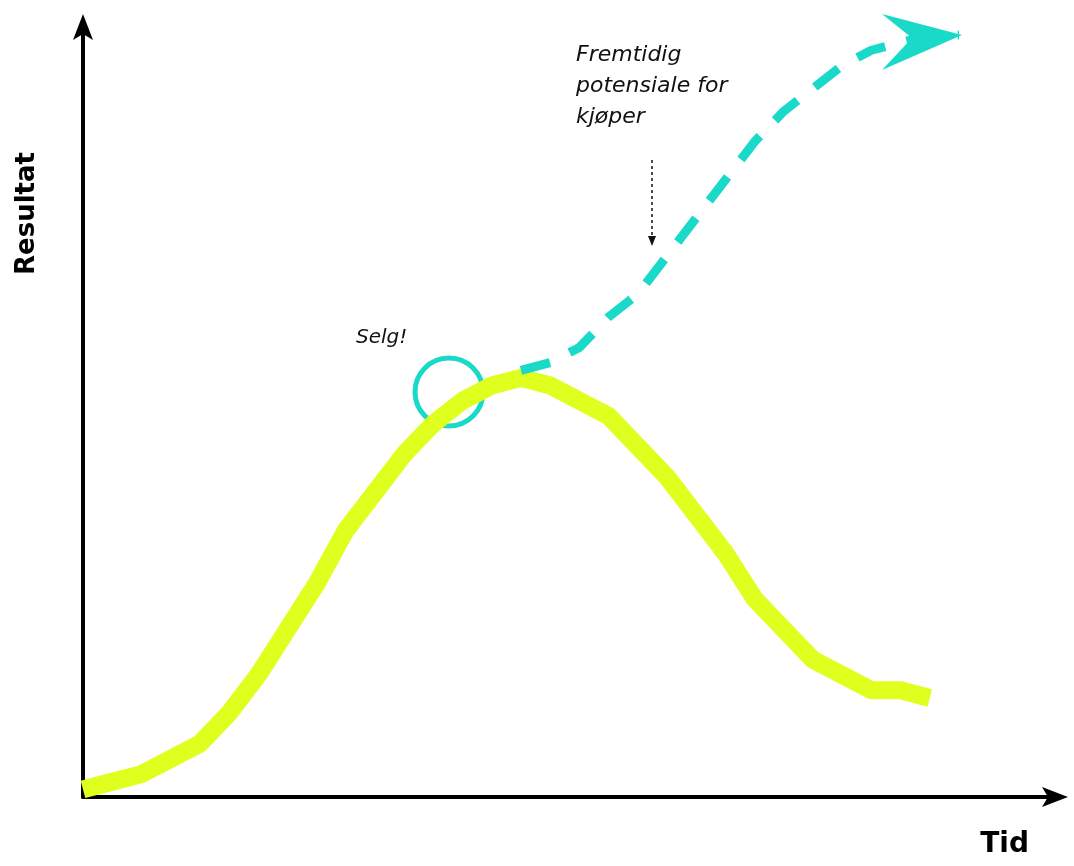 Image resolution: width=1074 pixels, height=866 pixels. I want to click on y-axis-title: Resultat, so click(25, 213).